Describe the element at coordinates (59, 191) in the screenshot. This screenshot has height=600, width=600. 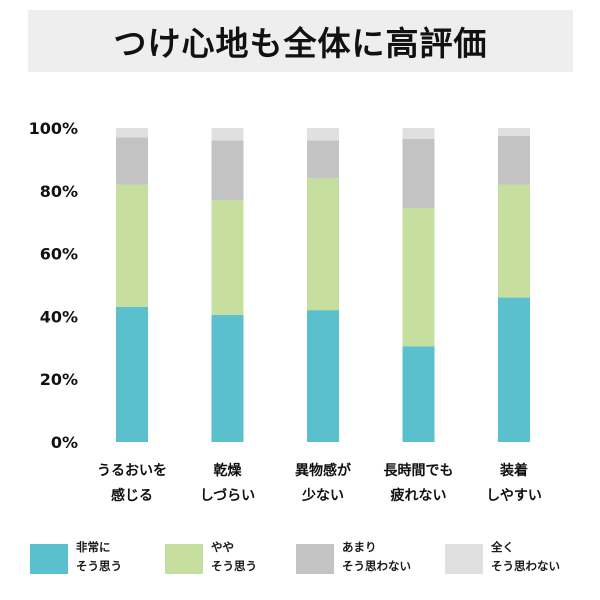
I see `y-tick-label: 80%` at that location.